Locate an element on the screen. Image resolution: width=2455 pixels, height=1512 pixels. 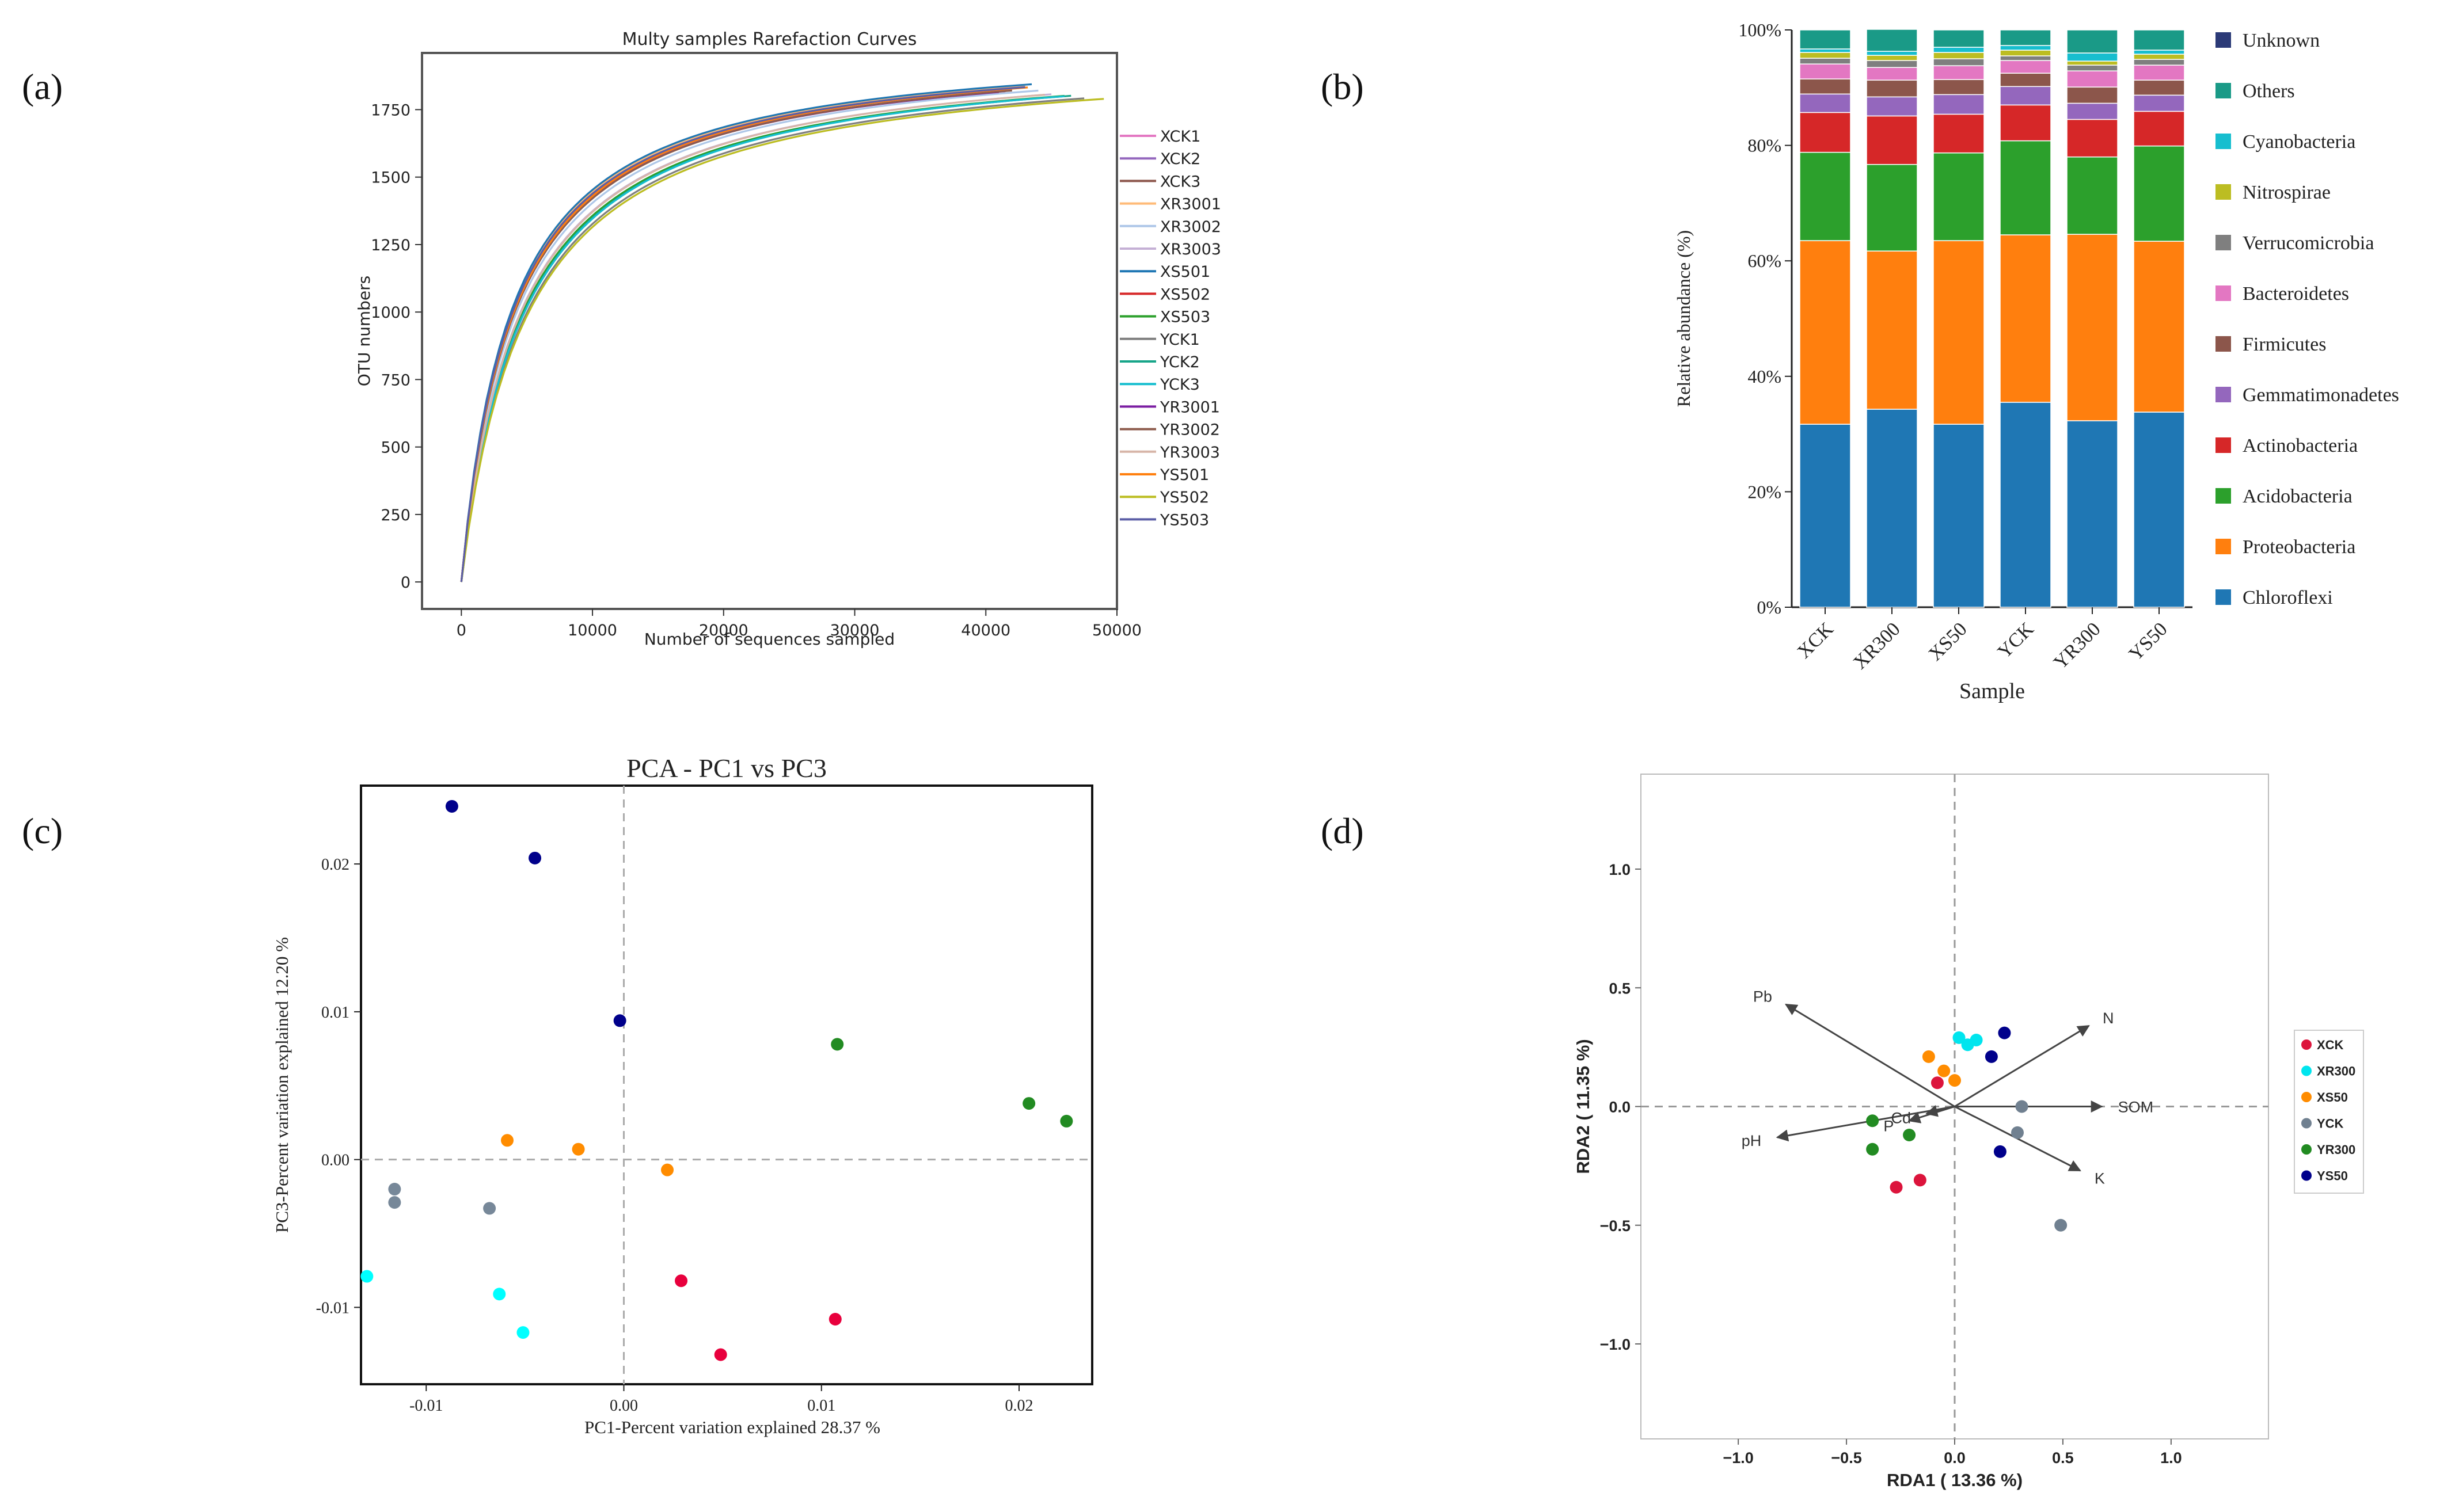
series-line-XR3003 is located at coordinates (756, 337).